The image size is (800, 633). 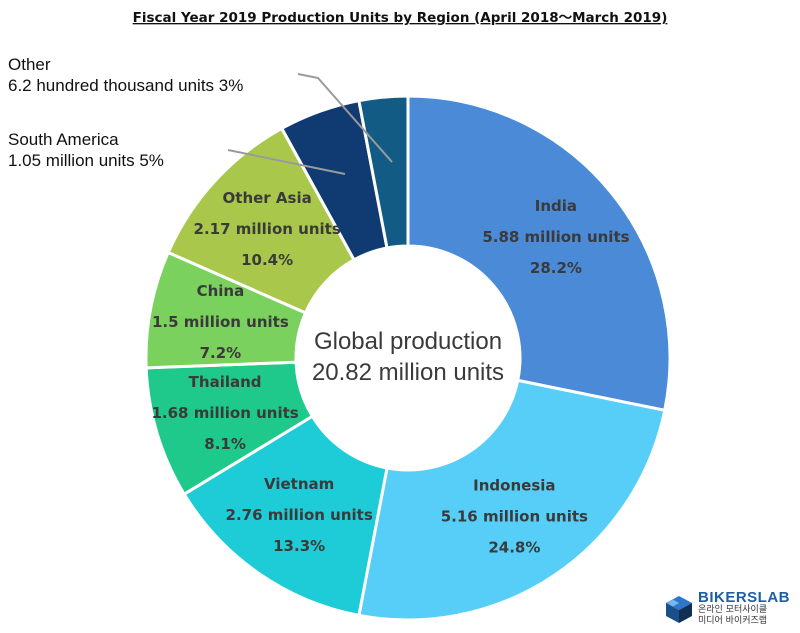 What do you see at coordinates (221, 291) in the screenshot?
I see `slice-label-china-0: China` at bounding box center [221, 291].